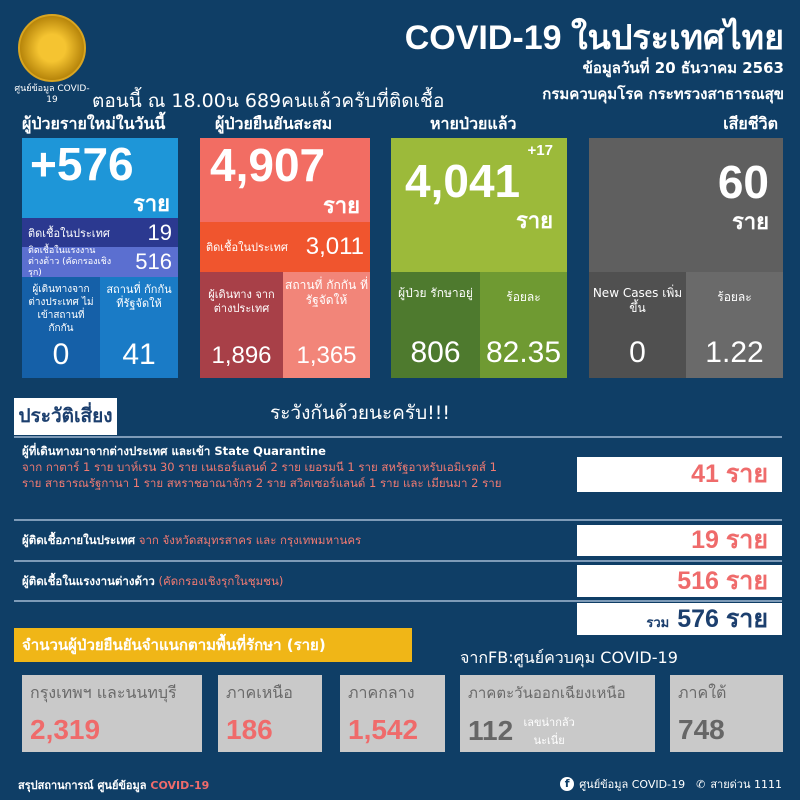 The width and height of the screenshot is (800, 800). I want to click on value: 1,896, so click(241, 355).